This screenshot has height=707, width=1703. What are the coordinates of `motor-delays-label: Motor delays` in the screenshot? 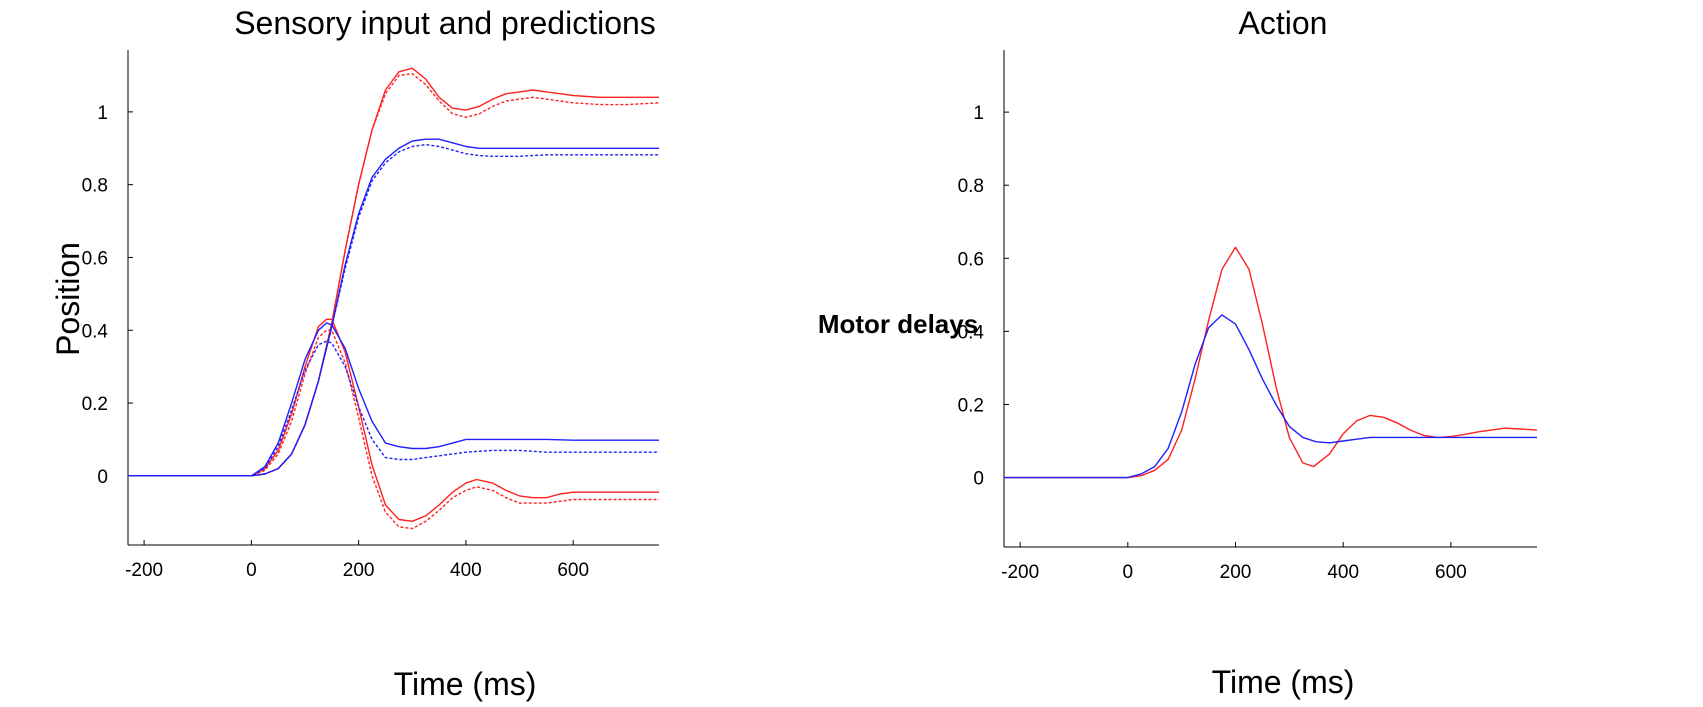 It's located at (898, 324).